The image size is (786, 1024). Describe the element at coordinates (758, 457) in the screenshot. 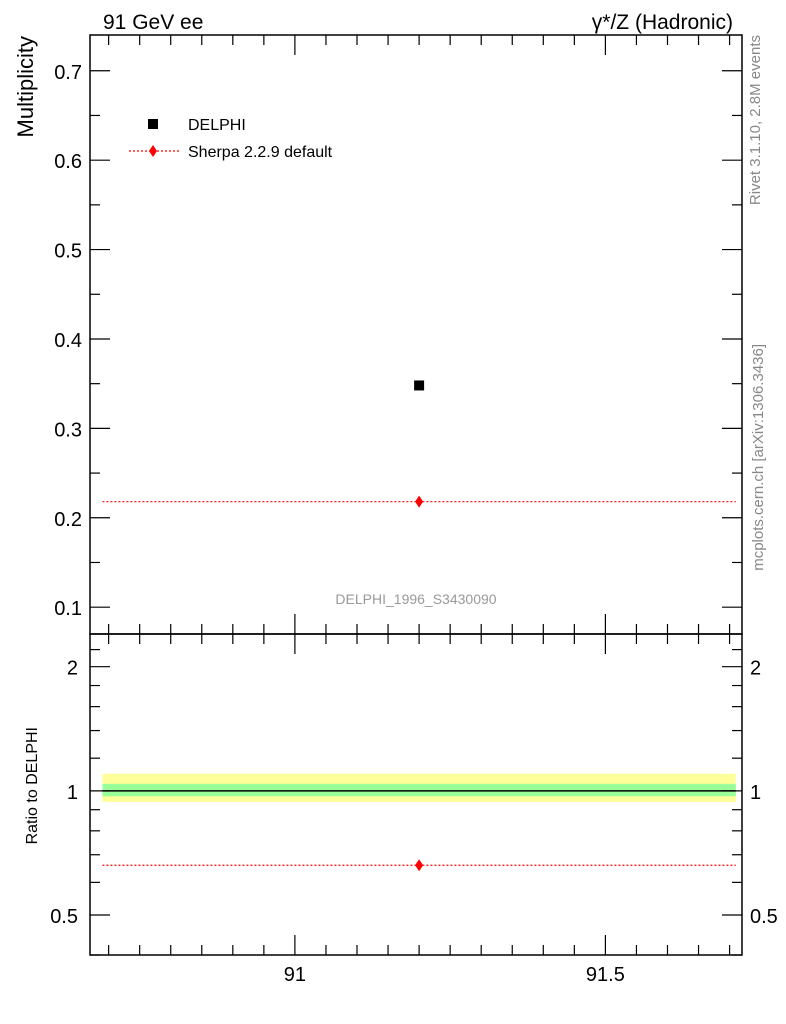

I see `mcplots-reference-label: mcplots.cern.ch [arXiv:1306.3436]` at that location.